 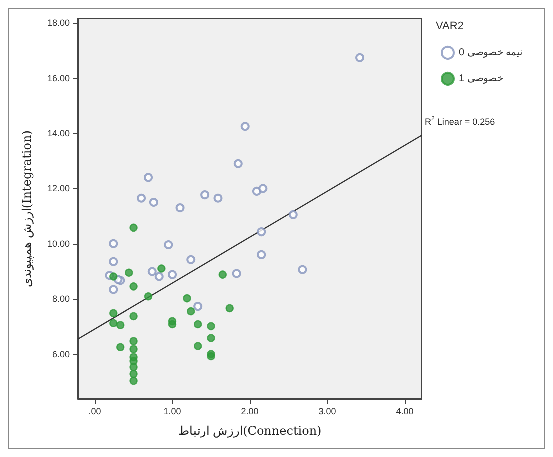 What do you see at coordinates (327, 411) in the screenshot?
I see `x-tick-label: 3.00` at bounding box center [327, 411].